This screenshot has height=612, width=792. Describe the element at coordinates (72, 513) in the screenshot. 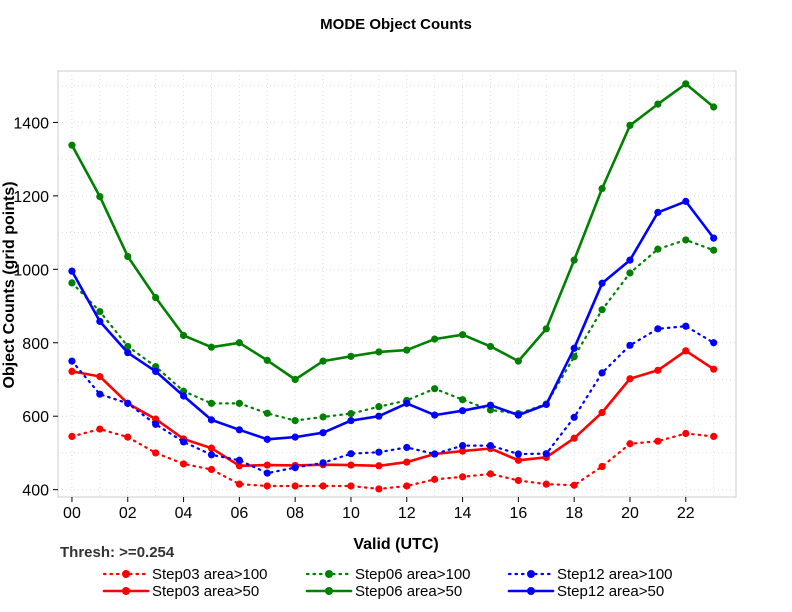

I see `x-tick-label: 00` at that location.